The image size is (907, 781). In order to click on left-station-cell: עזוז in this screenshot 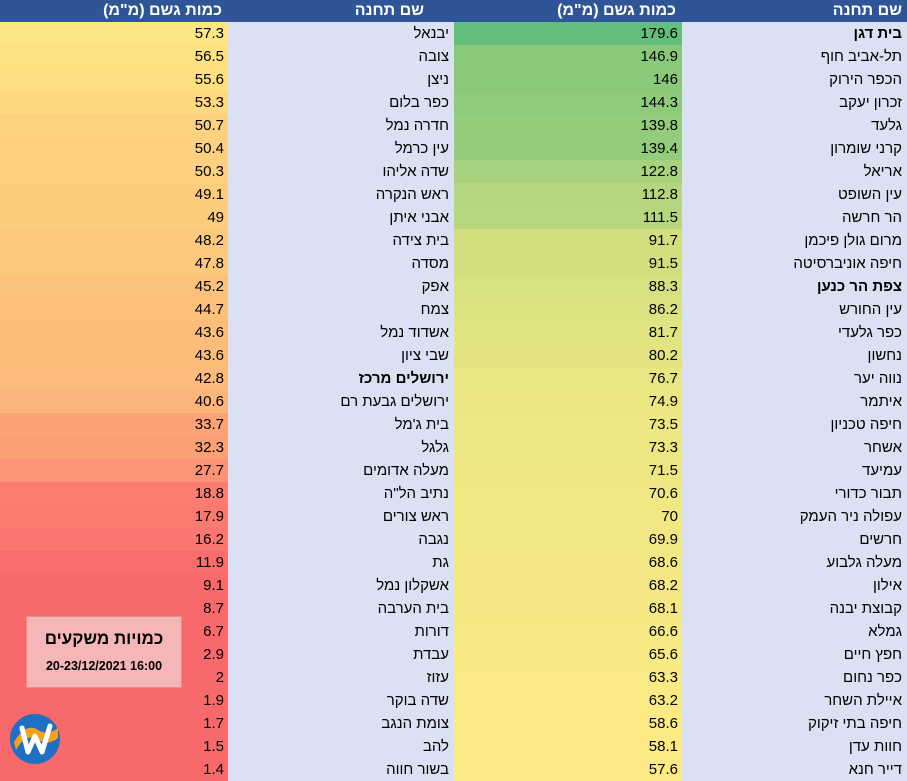, I will do `click(341, 677)`.